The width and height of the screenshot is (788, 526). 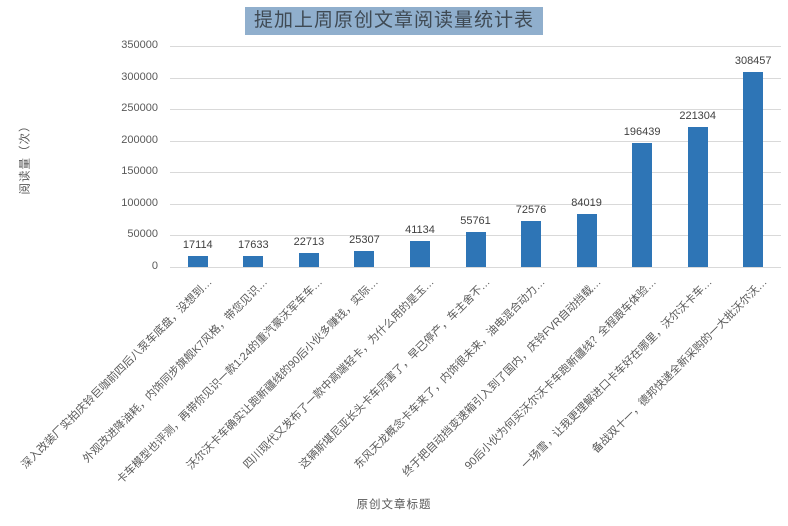 I want to click on bar-value-label: 308457, so click(x=753, y=61).